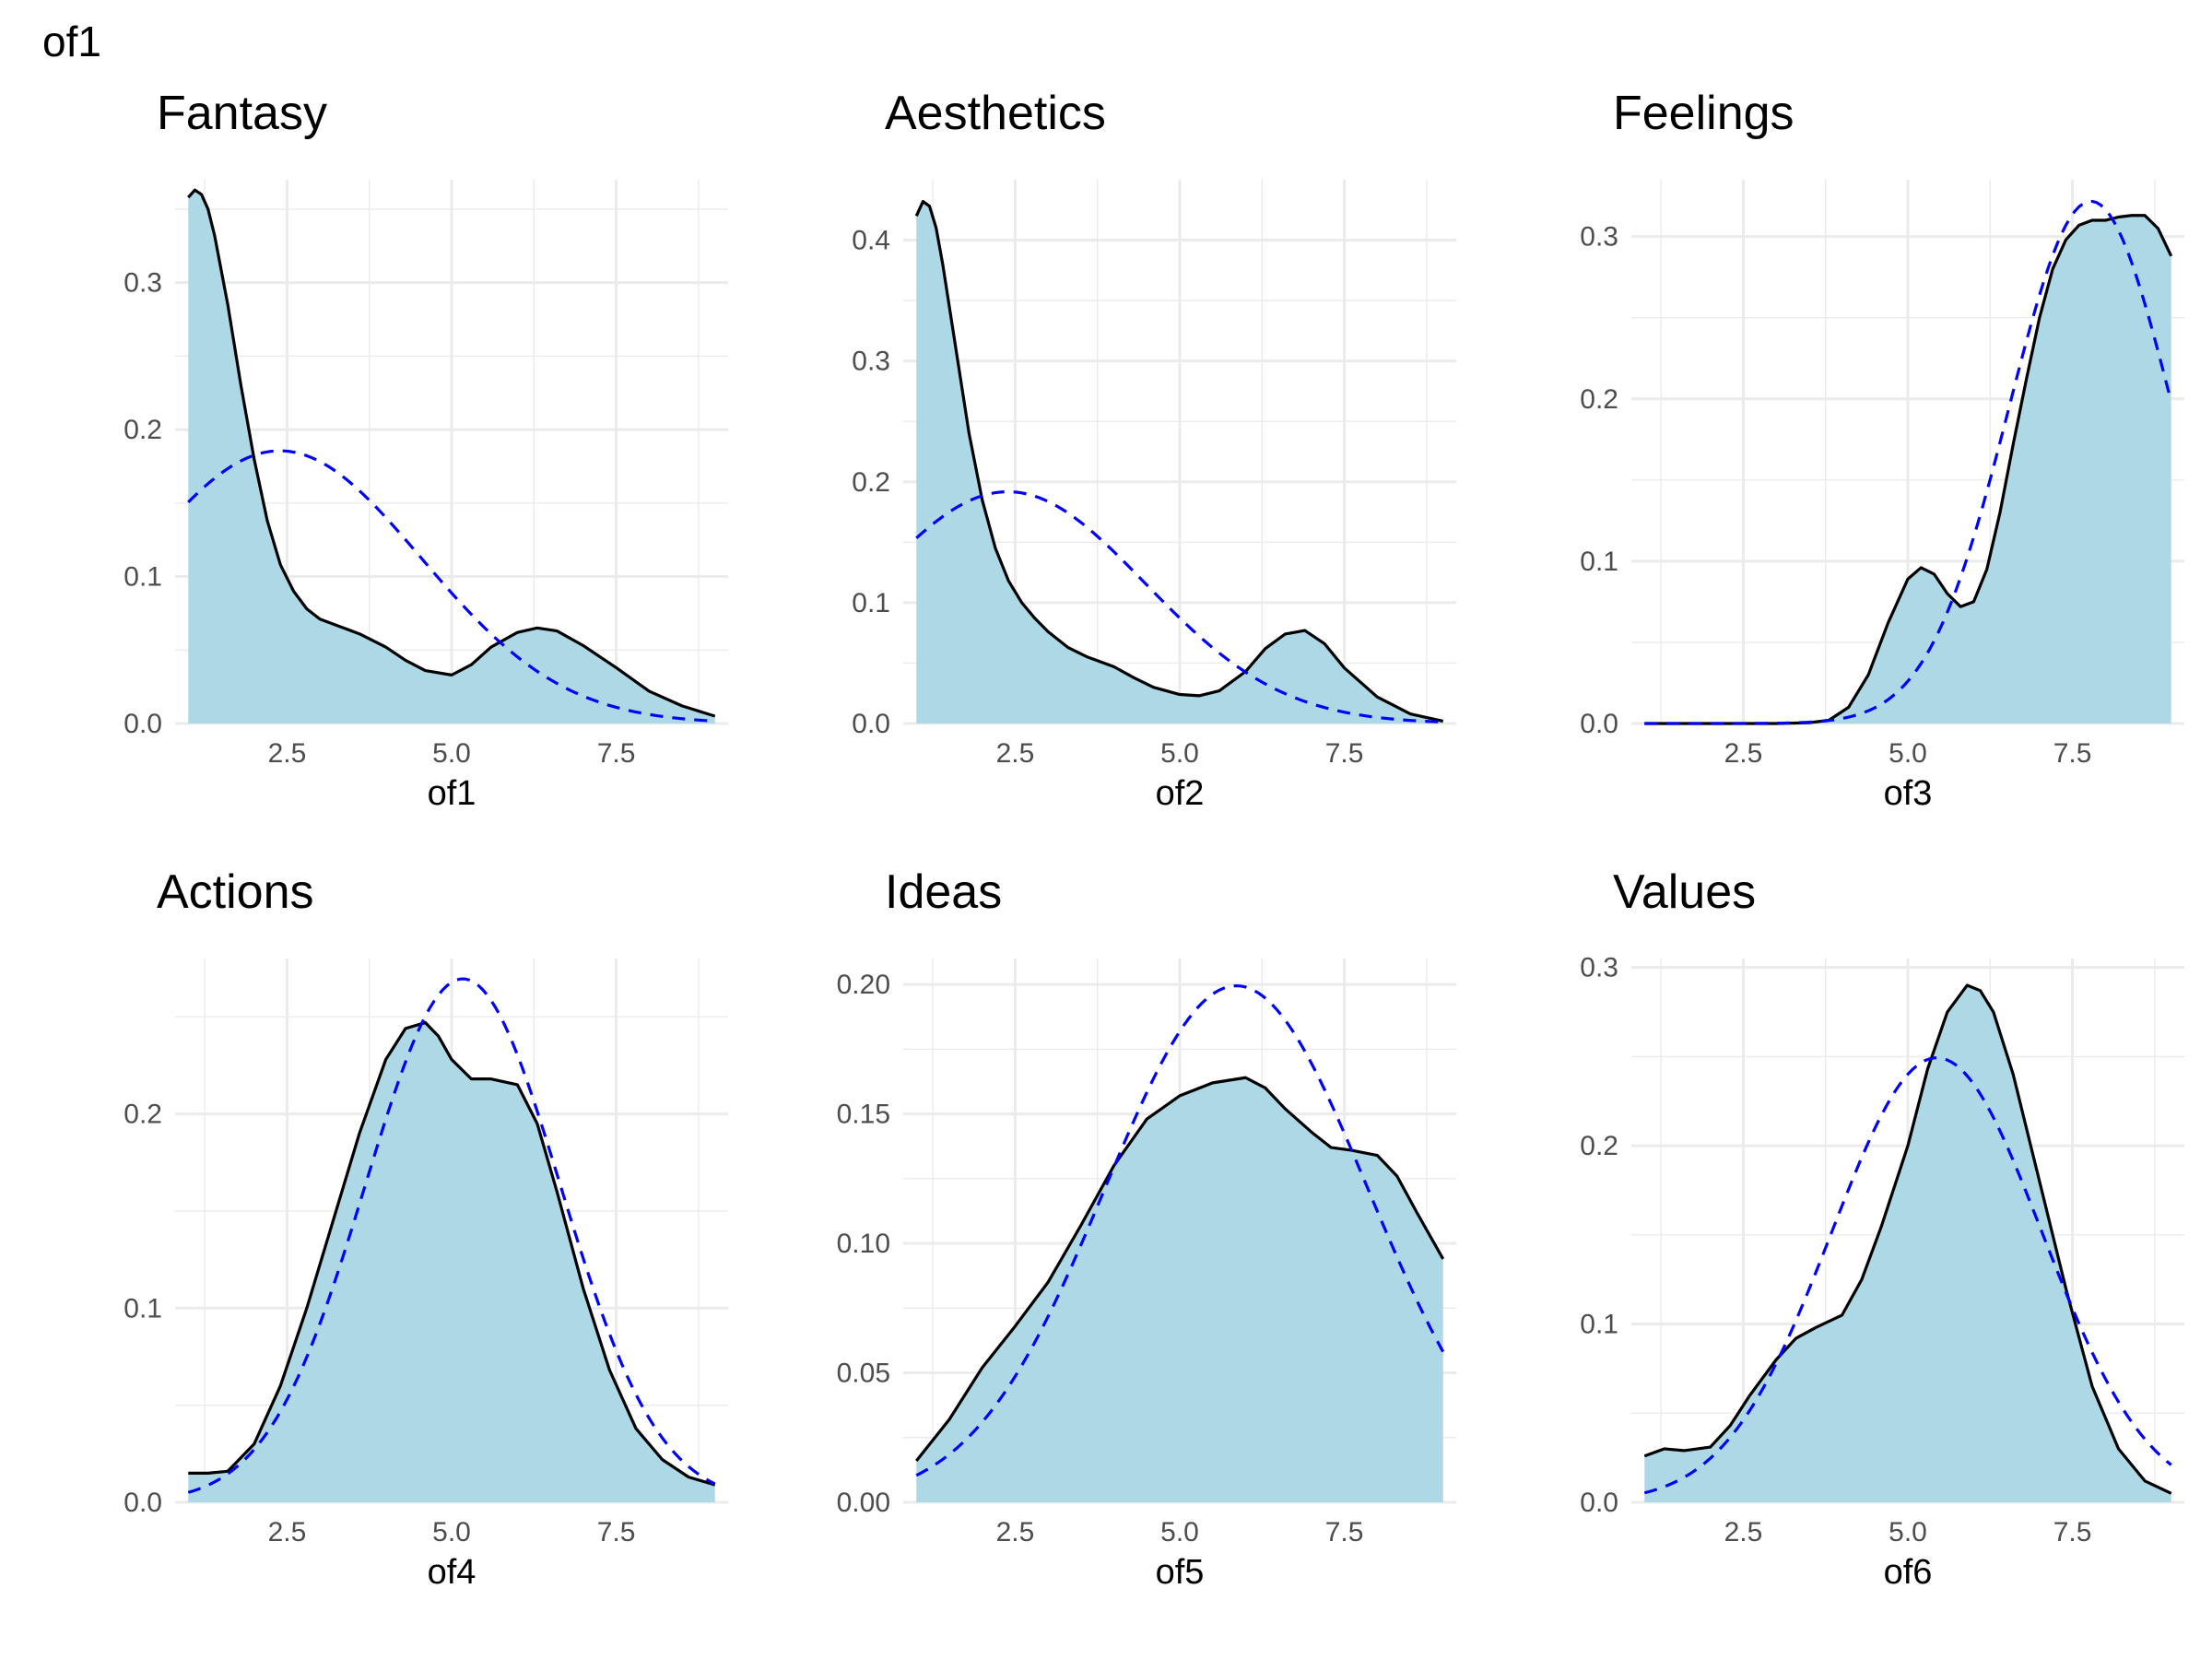 This screenshot has width=2212, height=1659. Describe the element at coordinates (1703, 113) in the screenshot. I see `panel-title-feelings: Feelings` at that location.